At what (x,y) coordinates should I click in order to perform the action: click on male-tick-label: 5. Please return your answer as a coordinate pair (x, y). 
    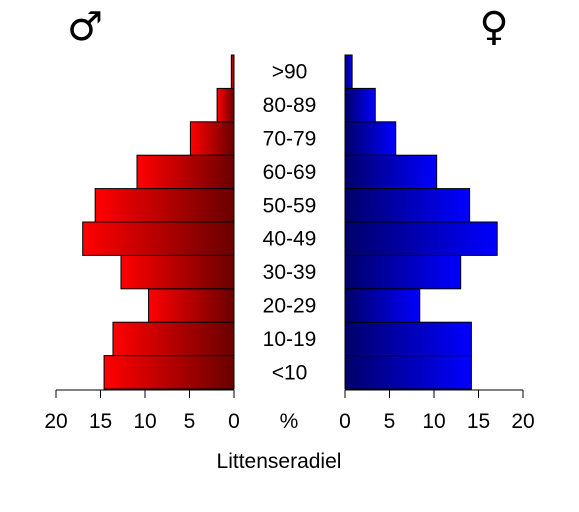
    Looking at the image, I should click on (190, 421).